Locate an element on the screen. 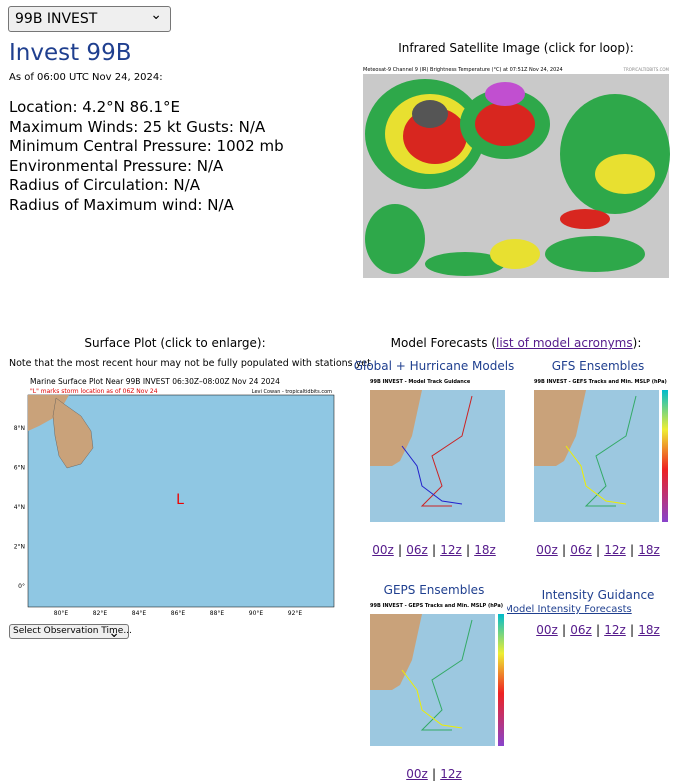 This screenshot has height=784, width=700. lat-label: 4°N is located at coordinates (19, 507).